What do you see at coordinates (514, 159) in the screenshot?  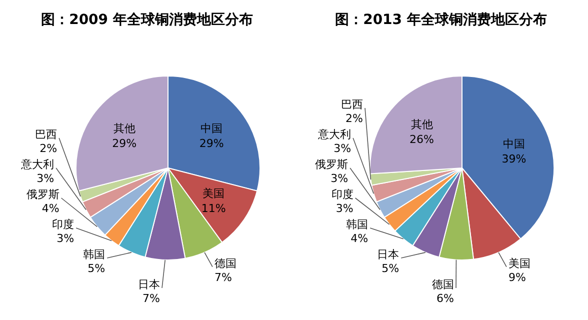 I see `data-label: 39%` at bounding box center [514, 159].